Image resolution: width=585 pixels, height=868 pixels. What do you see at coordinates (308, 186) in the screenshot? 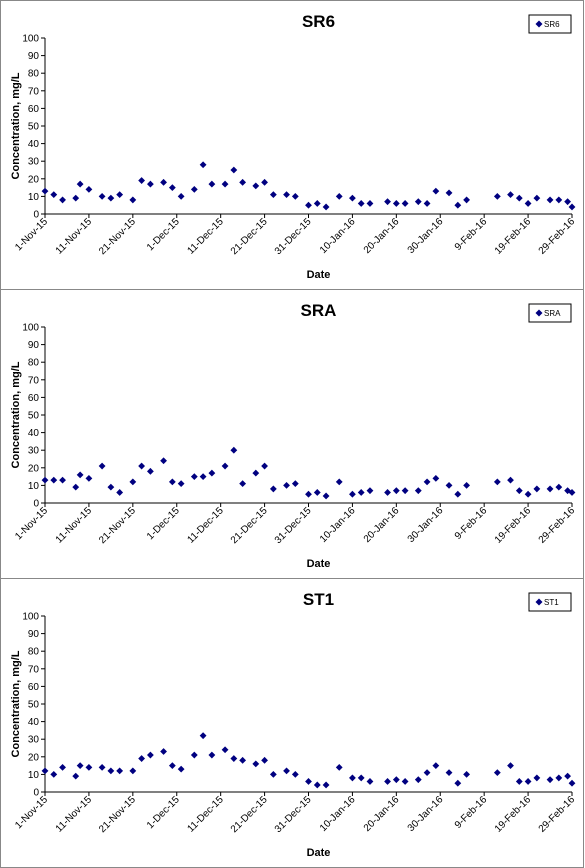
I see `series-sr6` at bounding box center [308, 186].